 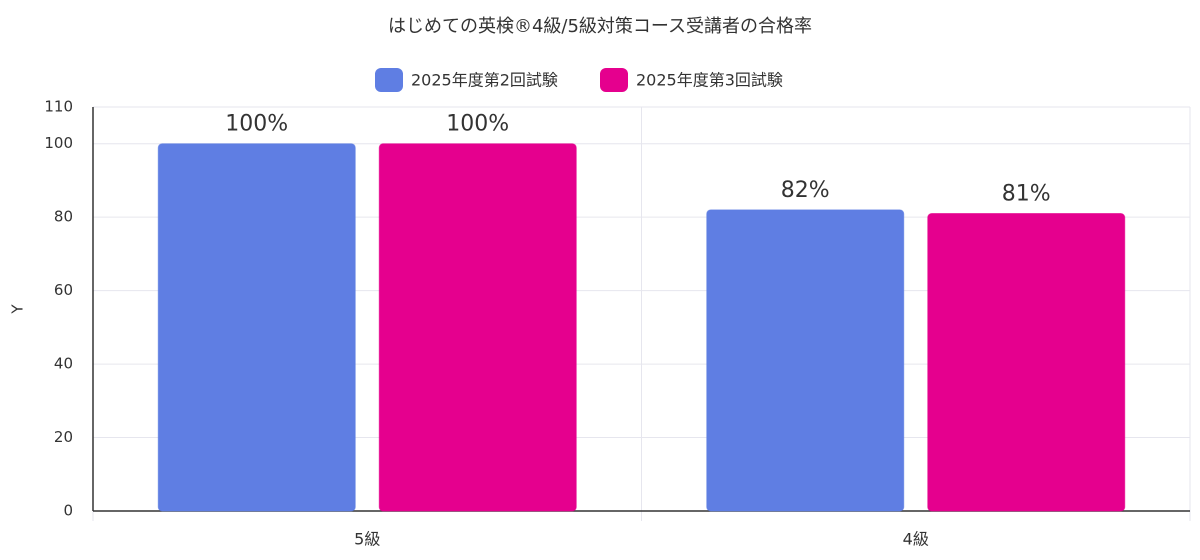 What do you see at coordinates (916, 539) in the screenshot?
I see `x-tick-label: 4級` at bounding box center [916, 539].